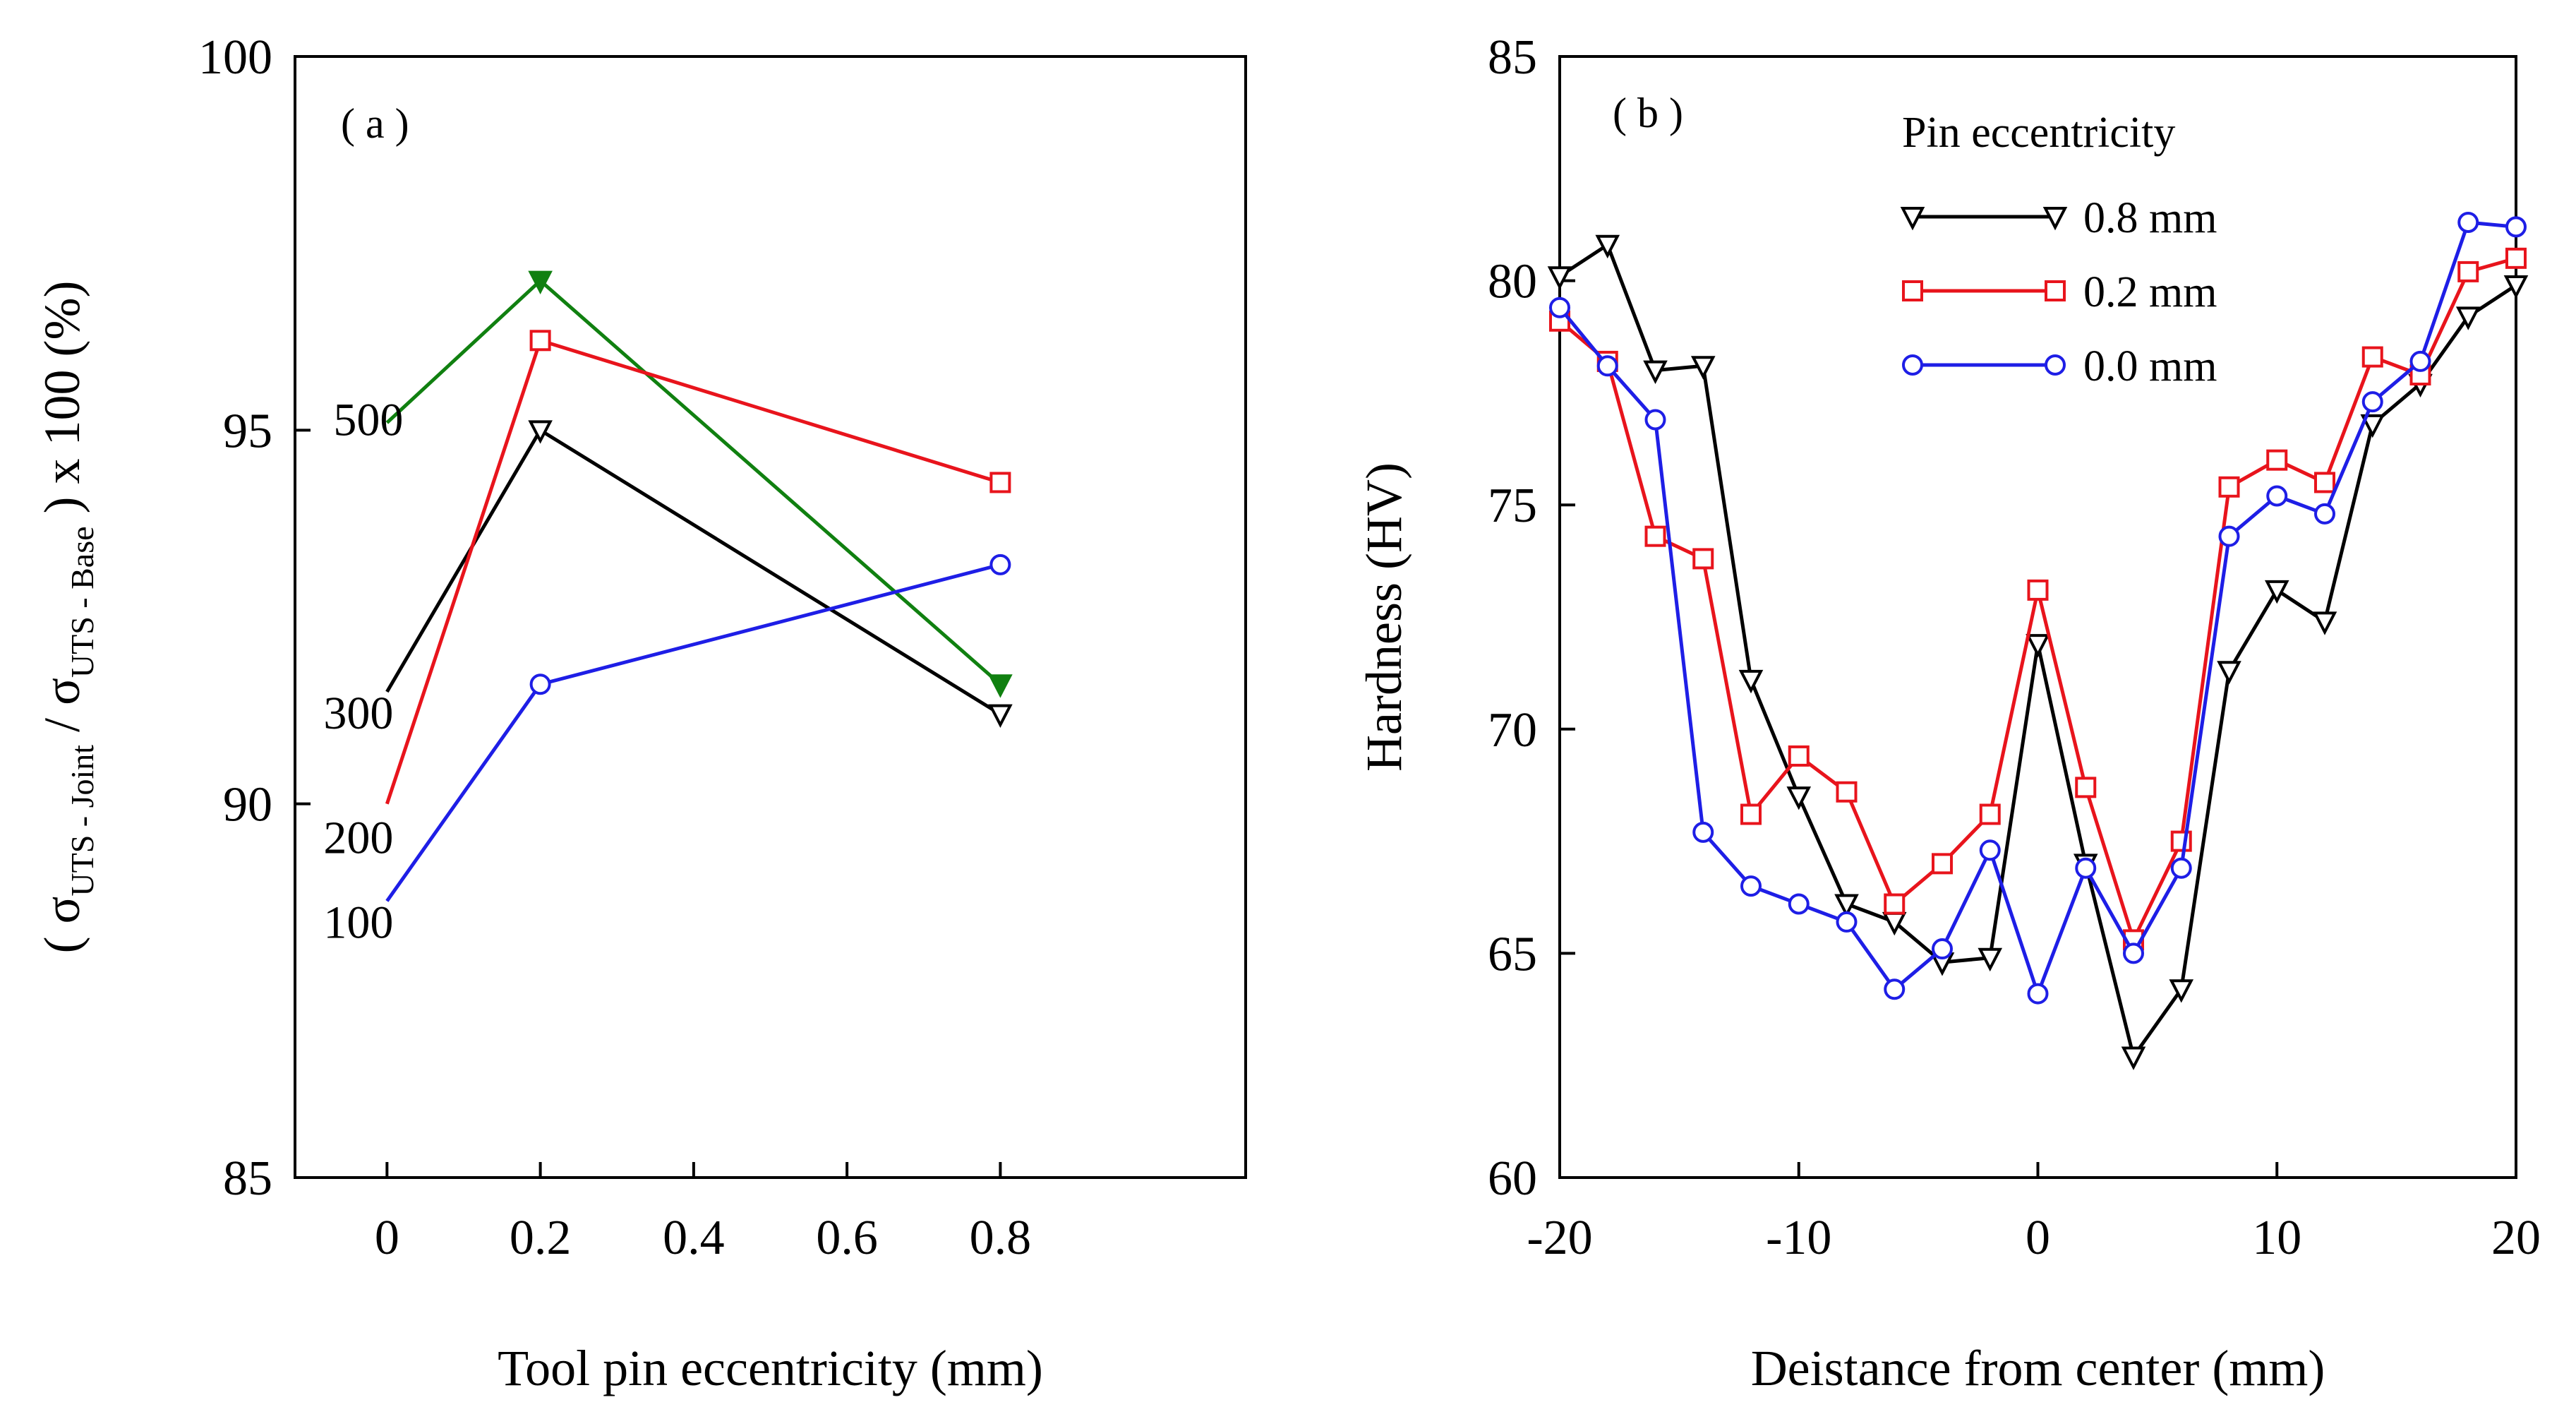 The width and height of the screenshot is (2576, 1419). I want to click on y-tick-label: 65, so click(1512, 954).